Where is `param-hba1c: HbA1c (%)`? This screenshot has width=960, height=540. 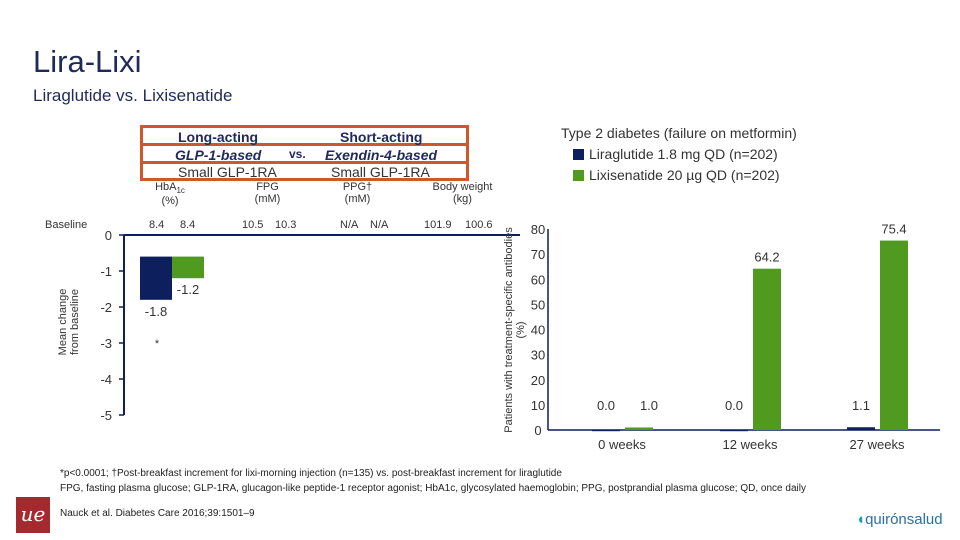
param-hba1c: HbA1c (%) is located at coordinates (170, 194).